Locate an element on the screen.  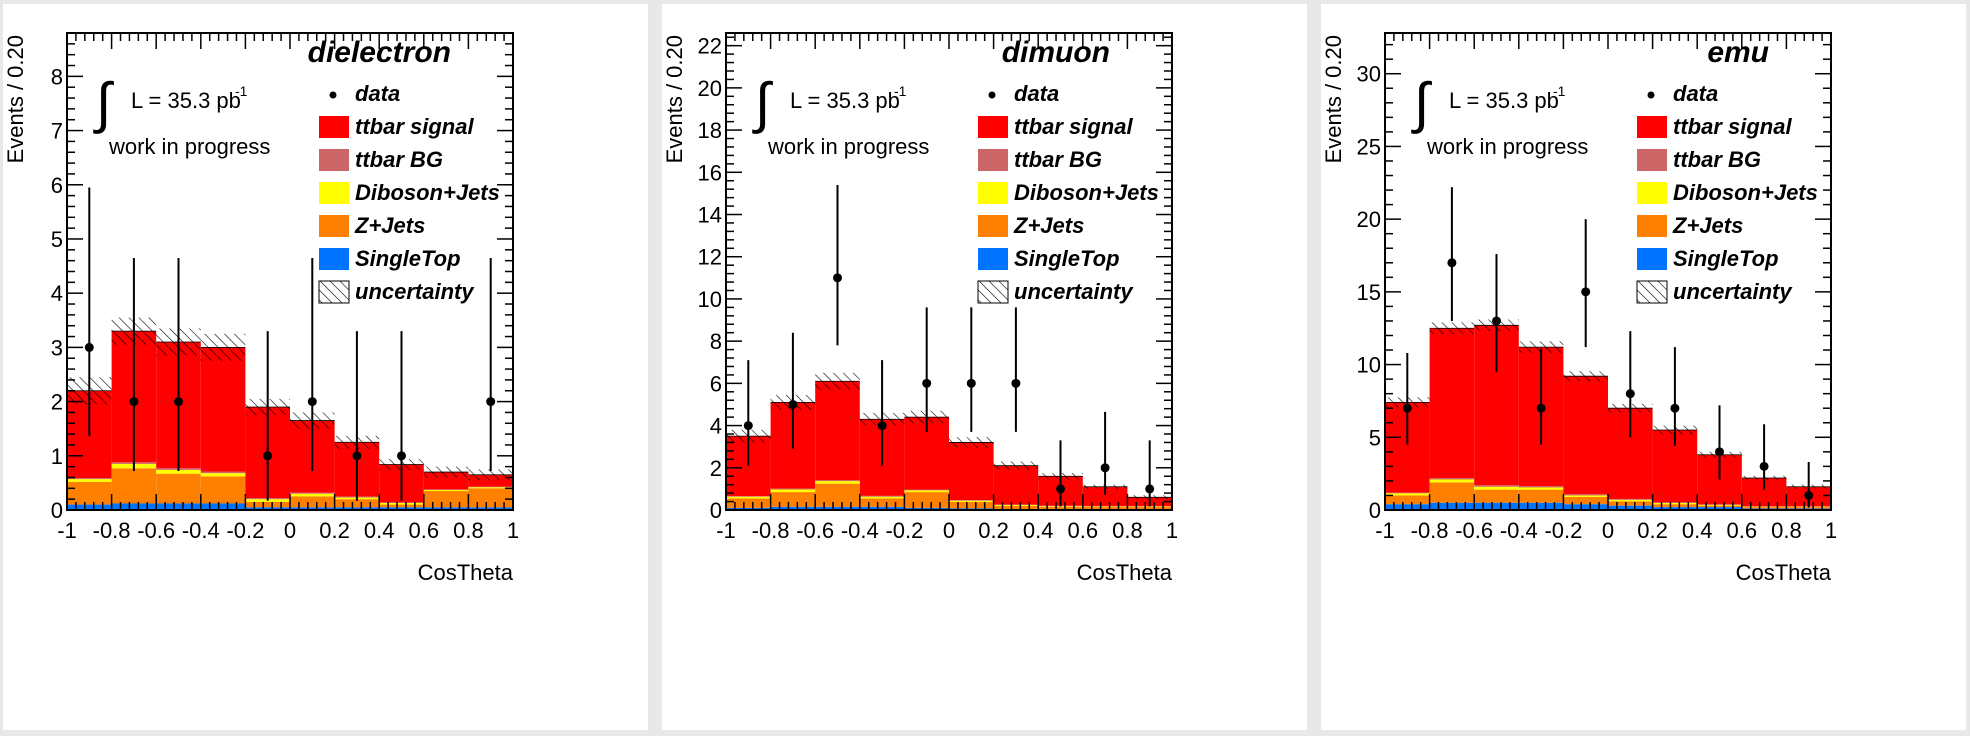
y-tick-label: 16 is located at coordinates (710, 172).